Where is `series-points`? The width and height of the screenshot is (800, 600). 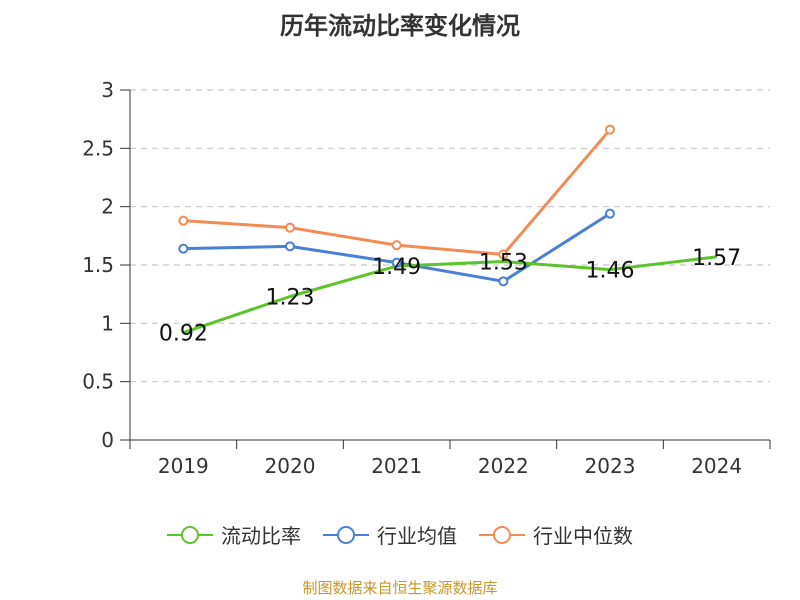
series-points is located at coordinates (396, 205).